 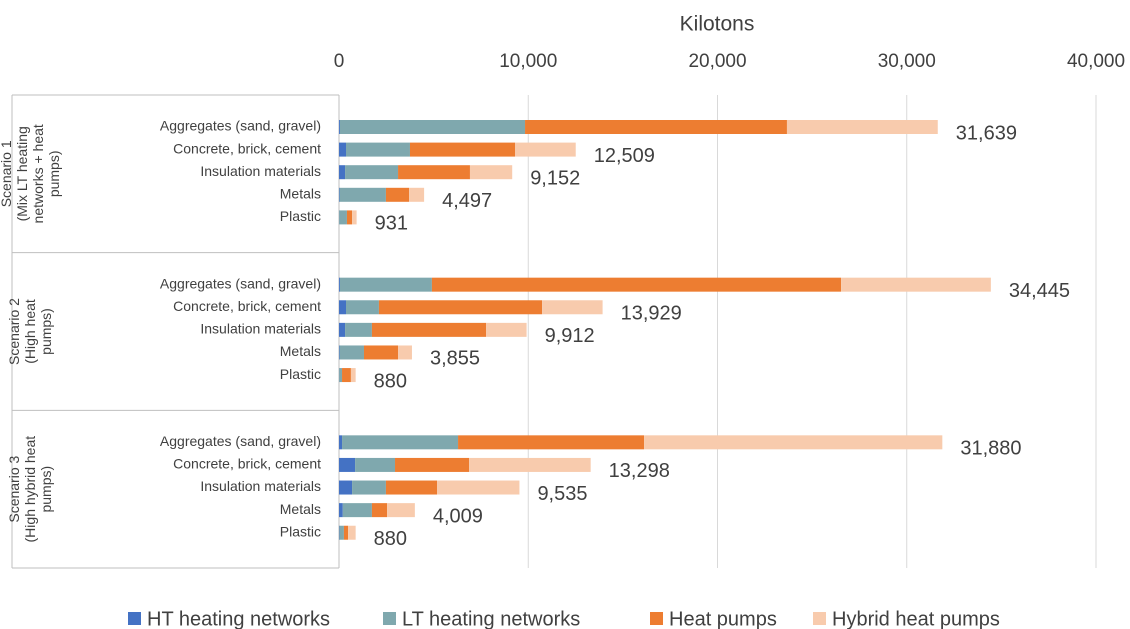 I want to click on total-label: 9,912, so click(x=570, y=336).